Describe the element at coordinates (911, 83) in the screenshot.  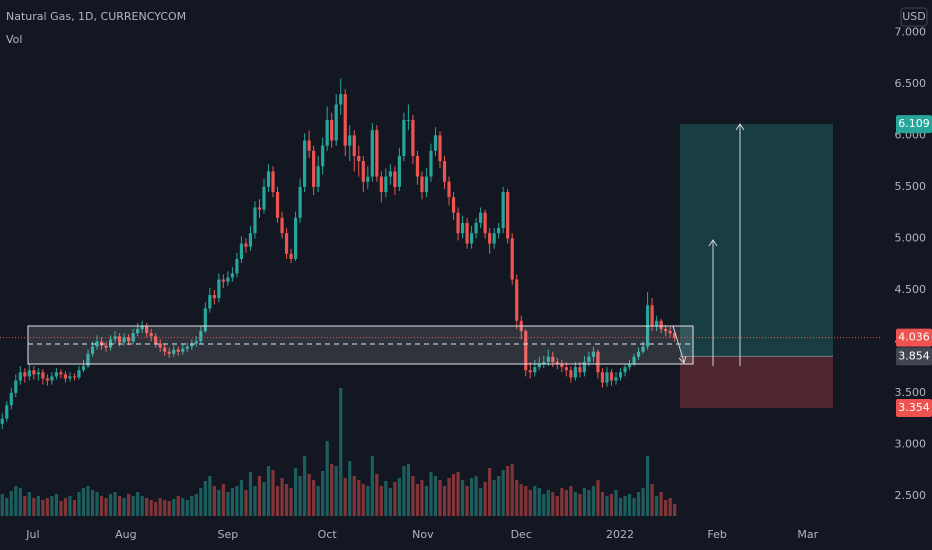
I see `y-tick-label: 6.500` at that location.